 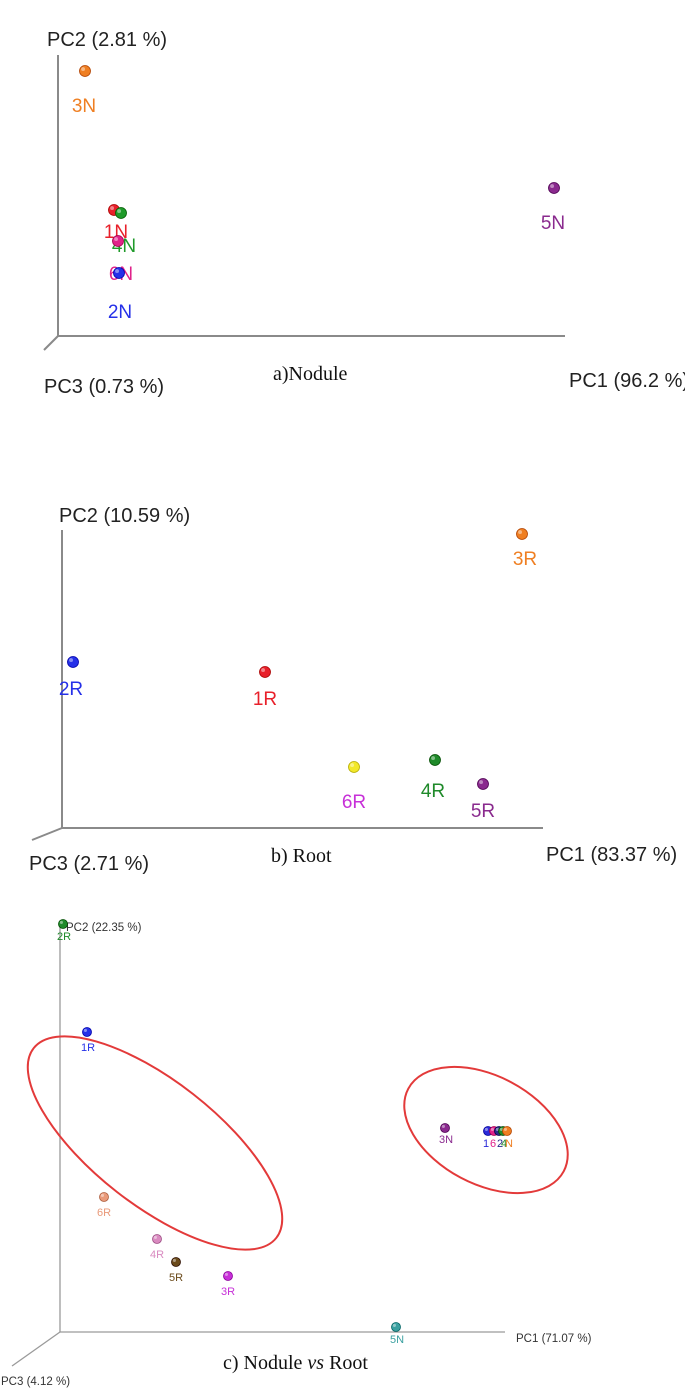 I want to click on point-marker-6N, so click(x=118, y=241).